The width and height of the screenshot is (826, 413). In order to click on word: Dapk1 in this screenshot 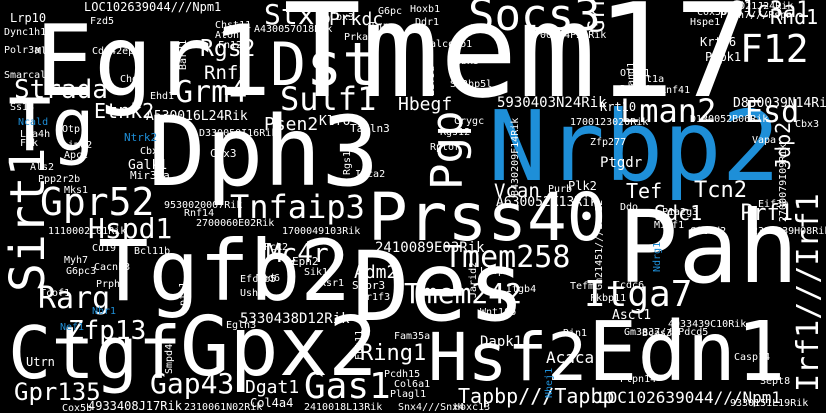, I will do `click(501, 342)`.